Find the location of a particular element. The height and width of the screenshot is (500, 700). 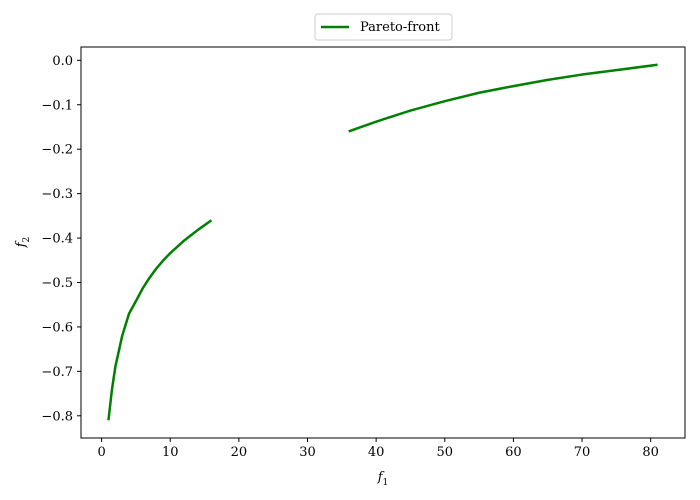

y-tick-label: −0.2 is located at coordinates (57, 150).